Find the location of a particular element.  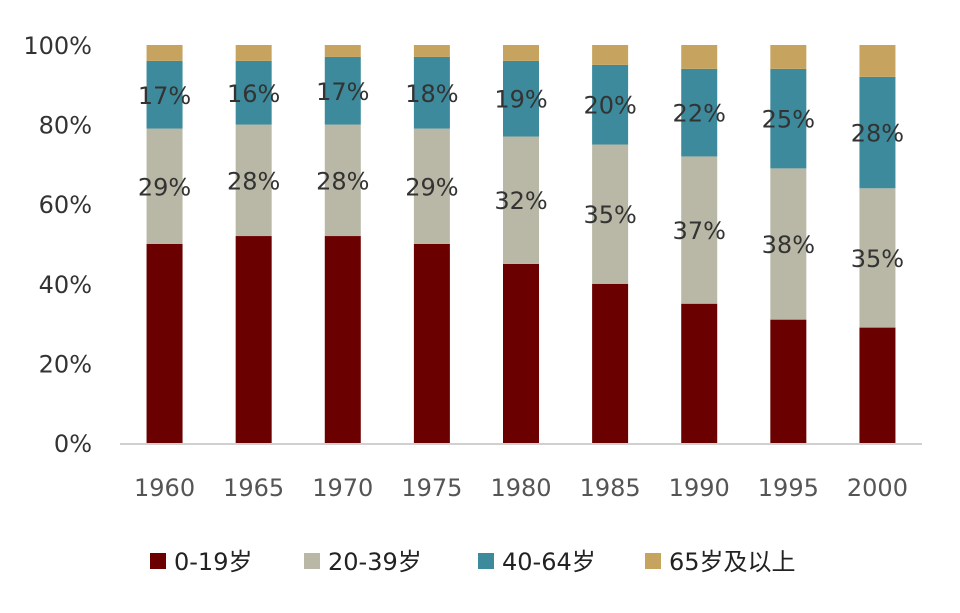

data-label: 18% is located at coordinates (431, 94).